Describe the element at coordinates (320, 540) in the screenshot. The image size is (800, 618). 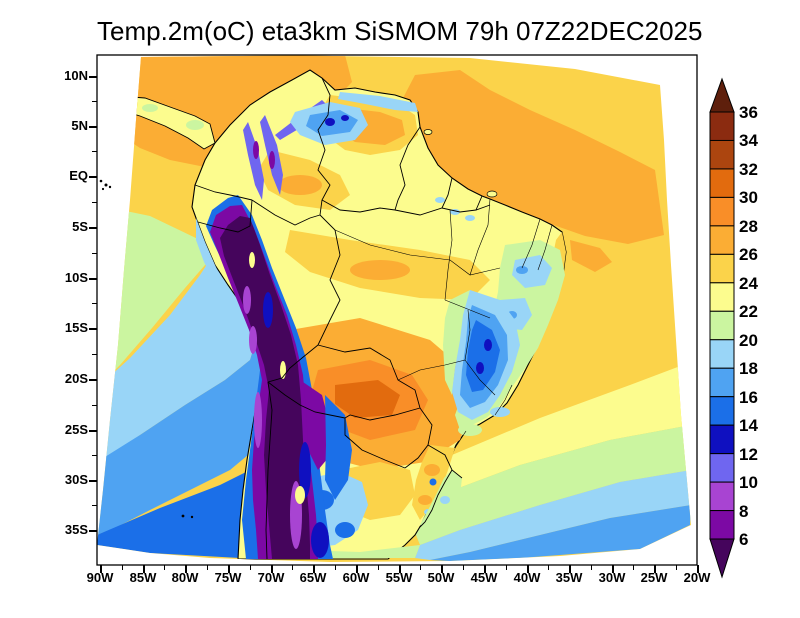
I see `andes-navy-daub` at that location.